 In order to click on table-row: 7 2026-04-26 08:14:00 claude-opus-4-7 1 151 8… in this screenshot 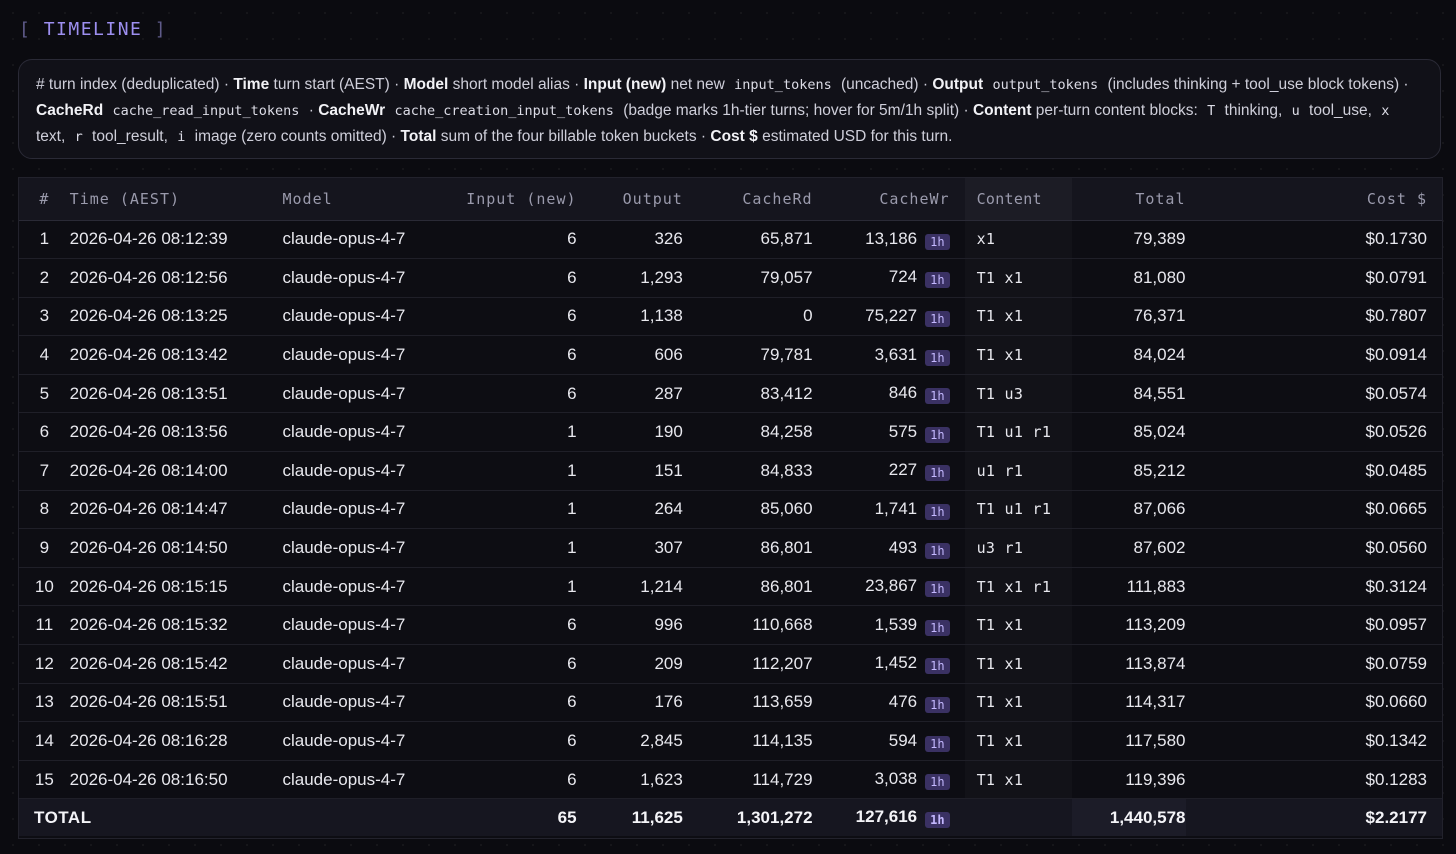, I will do `click(730, 471)`.